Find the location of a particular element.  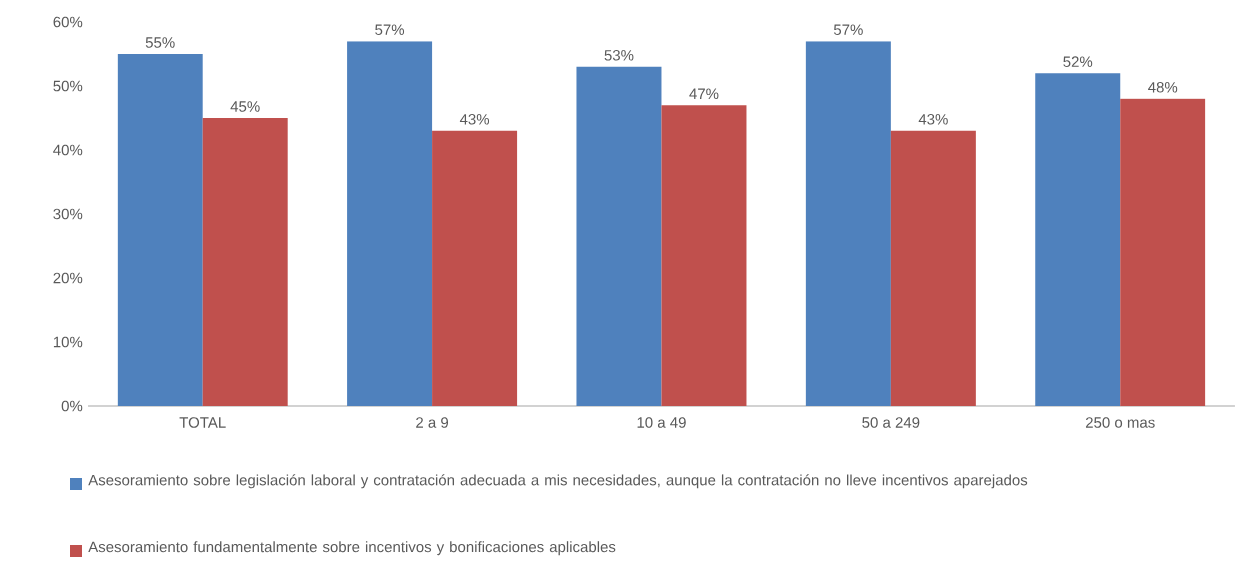

y-tick-label: 50% is located at coordinates (68, 86).